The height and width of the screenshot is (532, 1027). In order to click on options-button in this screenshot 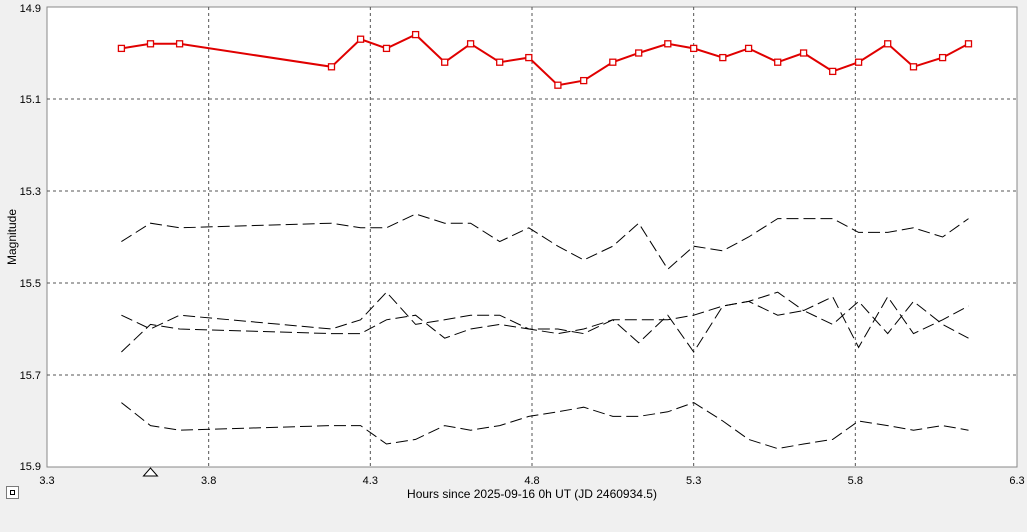, I will do `click(12, 492)`.